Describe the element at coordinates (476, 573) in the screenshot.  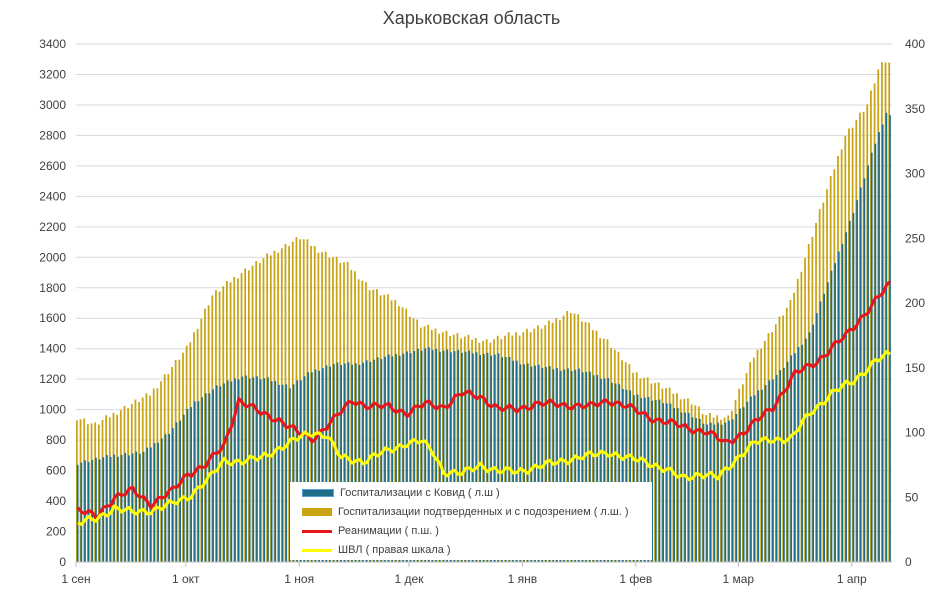
I see `x-axis: 1 сен 1 окт 1 ноя 1 дек 1 янв 1 фев 1 мар 1 апр` at that location.